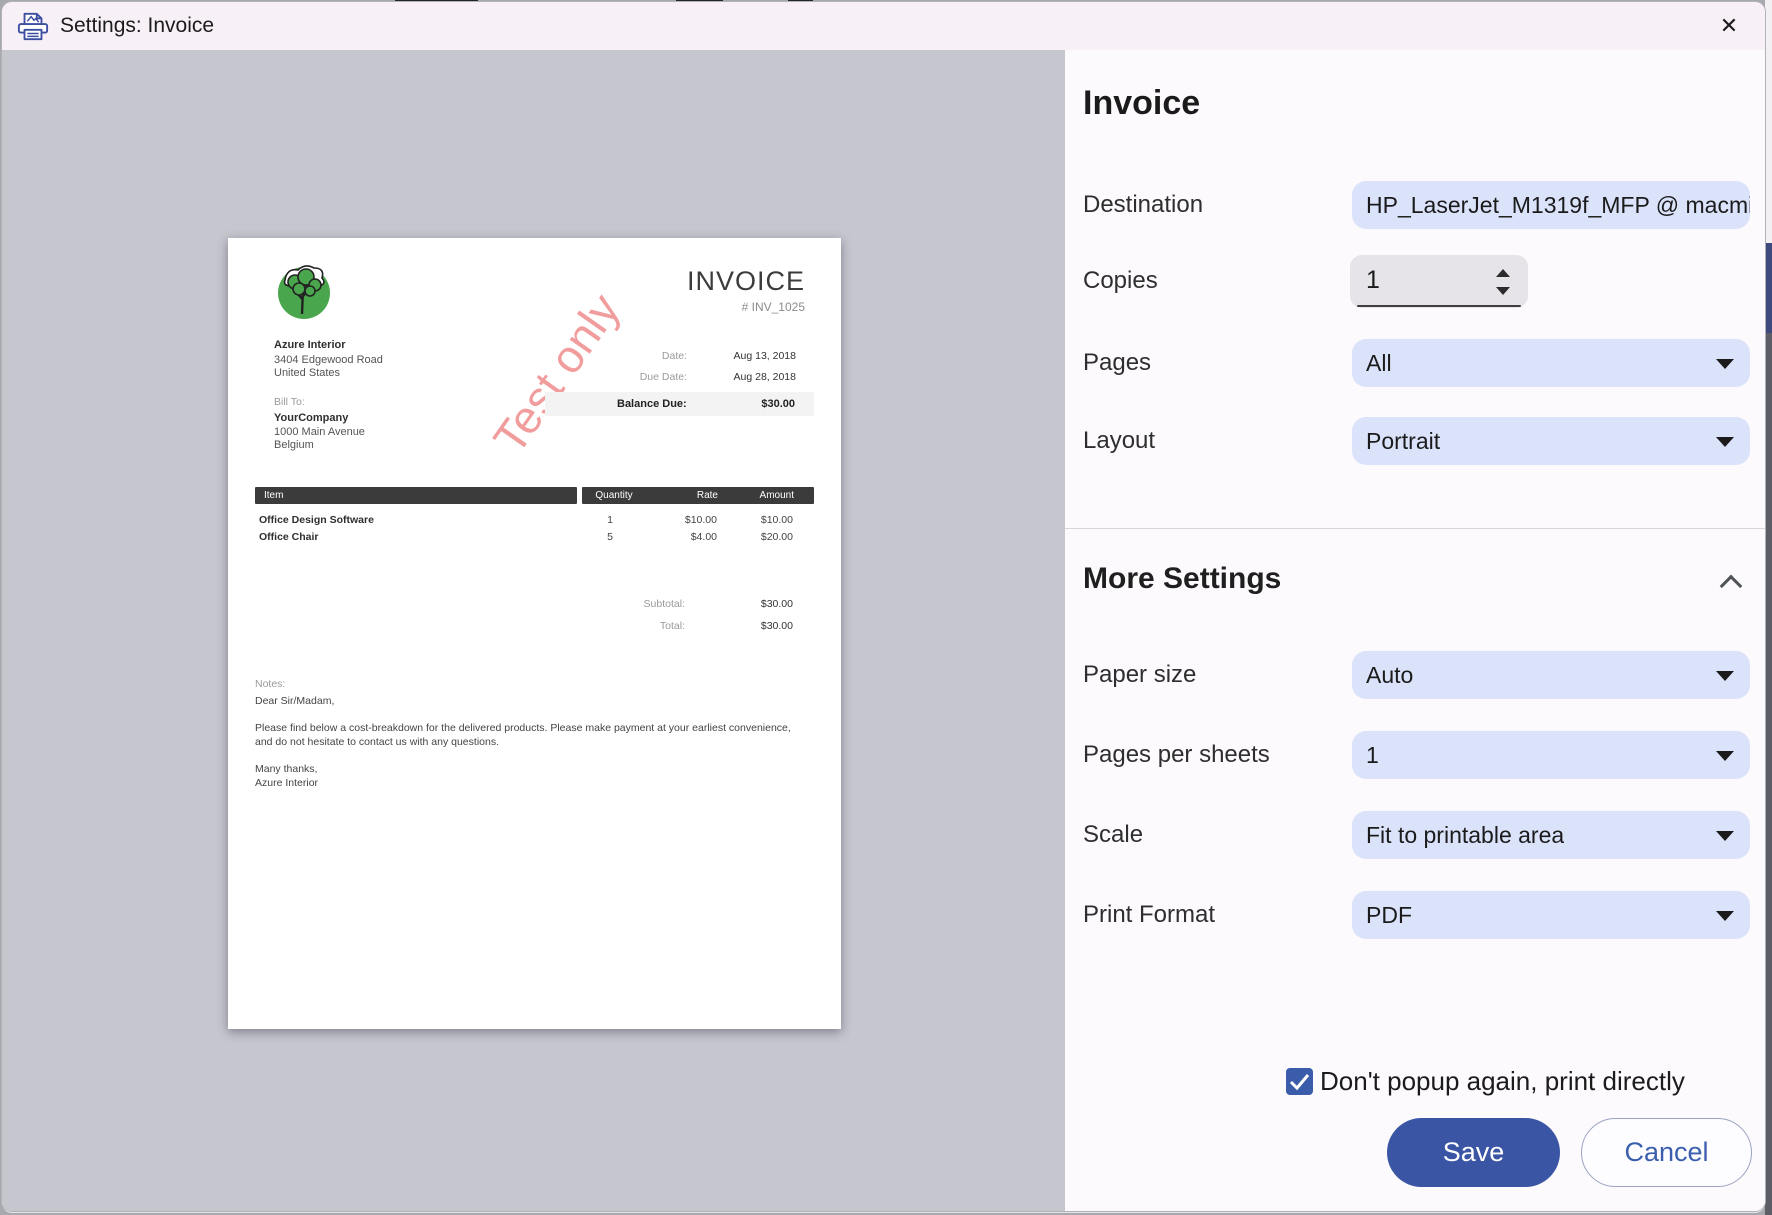 This screenshot has width=1772, height=1215. I want to click on pages-per-sheets-label: Pages per sheets, so click(1176, 754).